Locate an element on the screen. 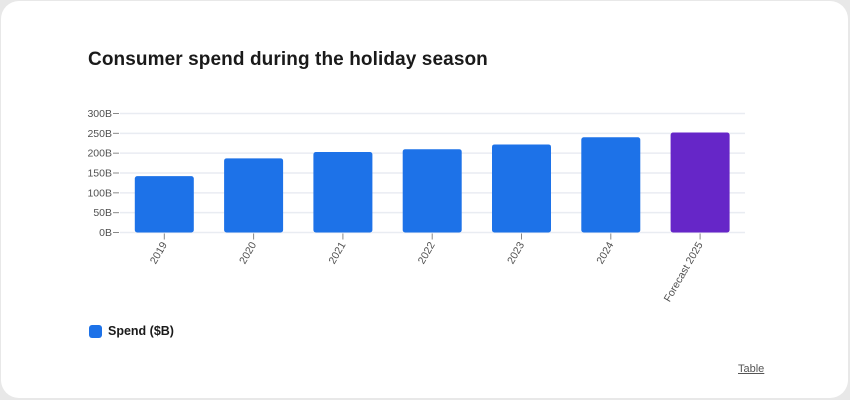 This screenshot has width=850, height=400. x-tick-label: 2019 is located at coordinates (159, 253).